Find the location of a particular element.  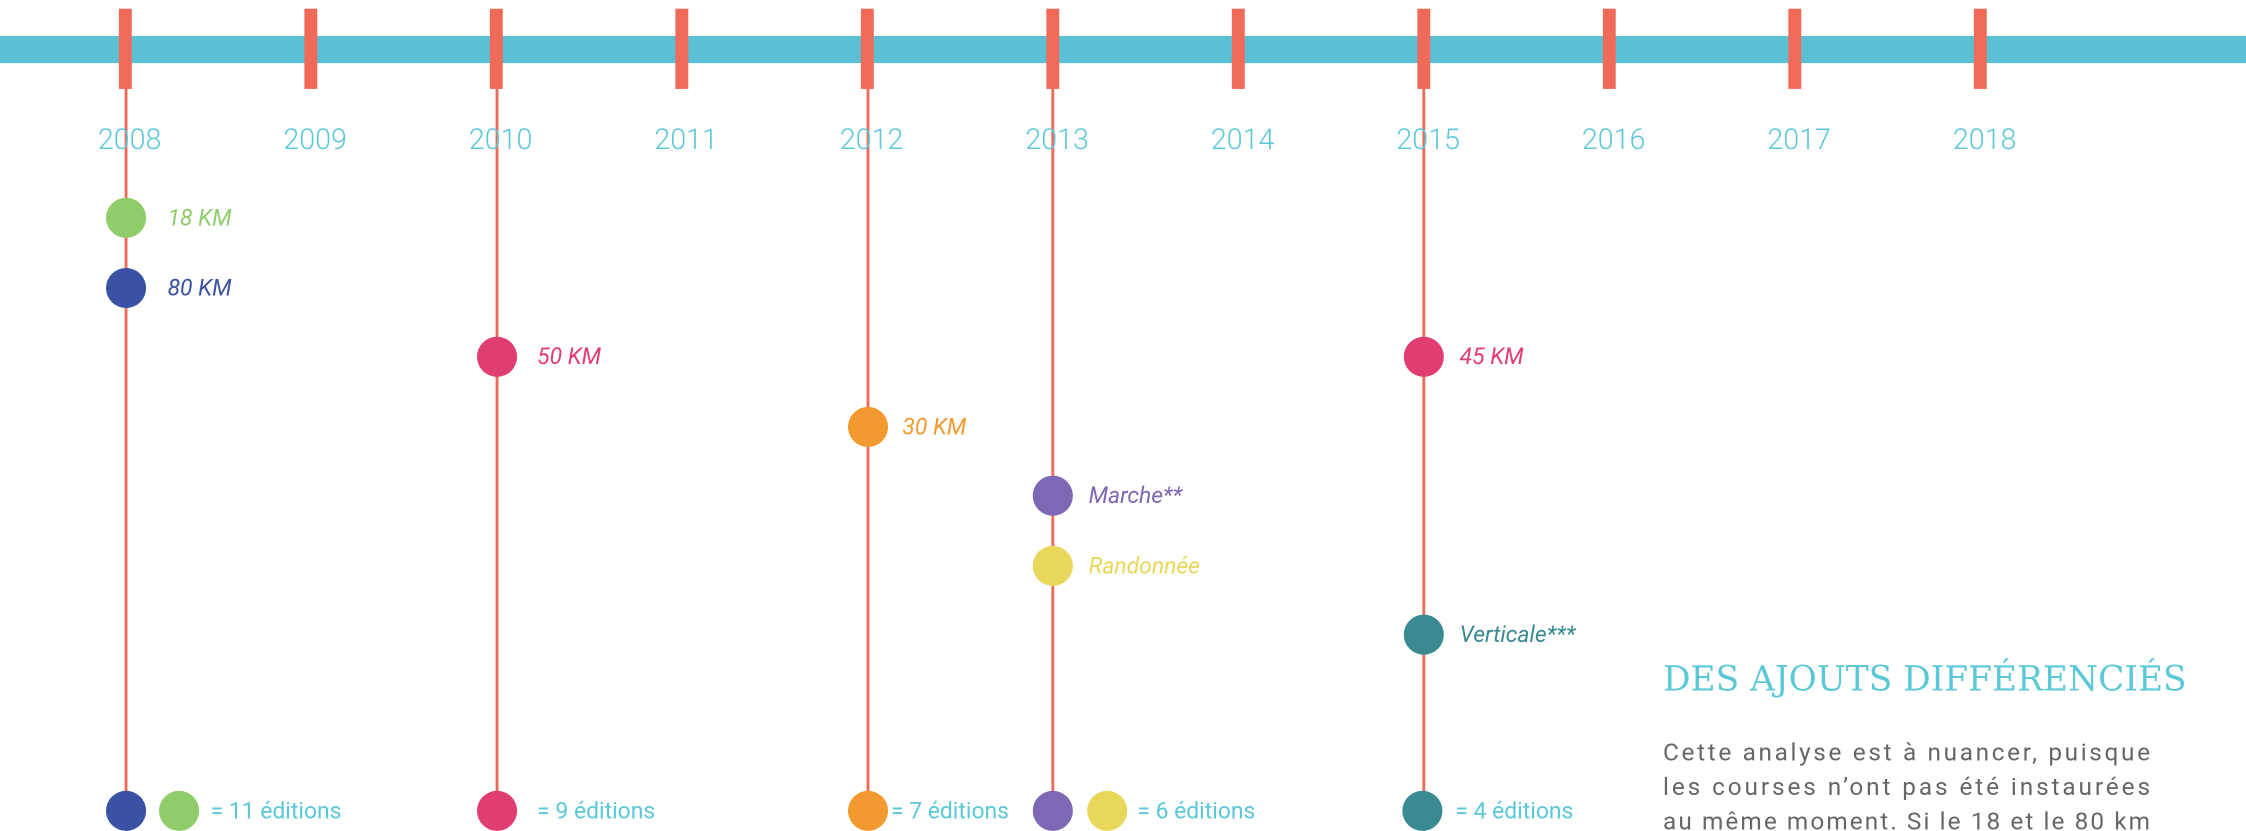

timeline-bar is located at coordinates (1123, 49).